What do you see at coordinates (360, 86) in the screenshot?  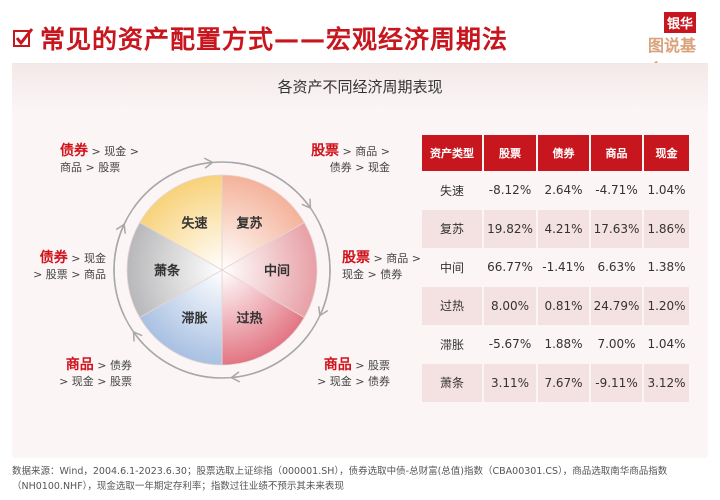 I see `card-title: 各资产不同经济周期表现` at bounding box center [360, 86].